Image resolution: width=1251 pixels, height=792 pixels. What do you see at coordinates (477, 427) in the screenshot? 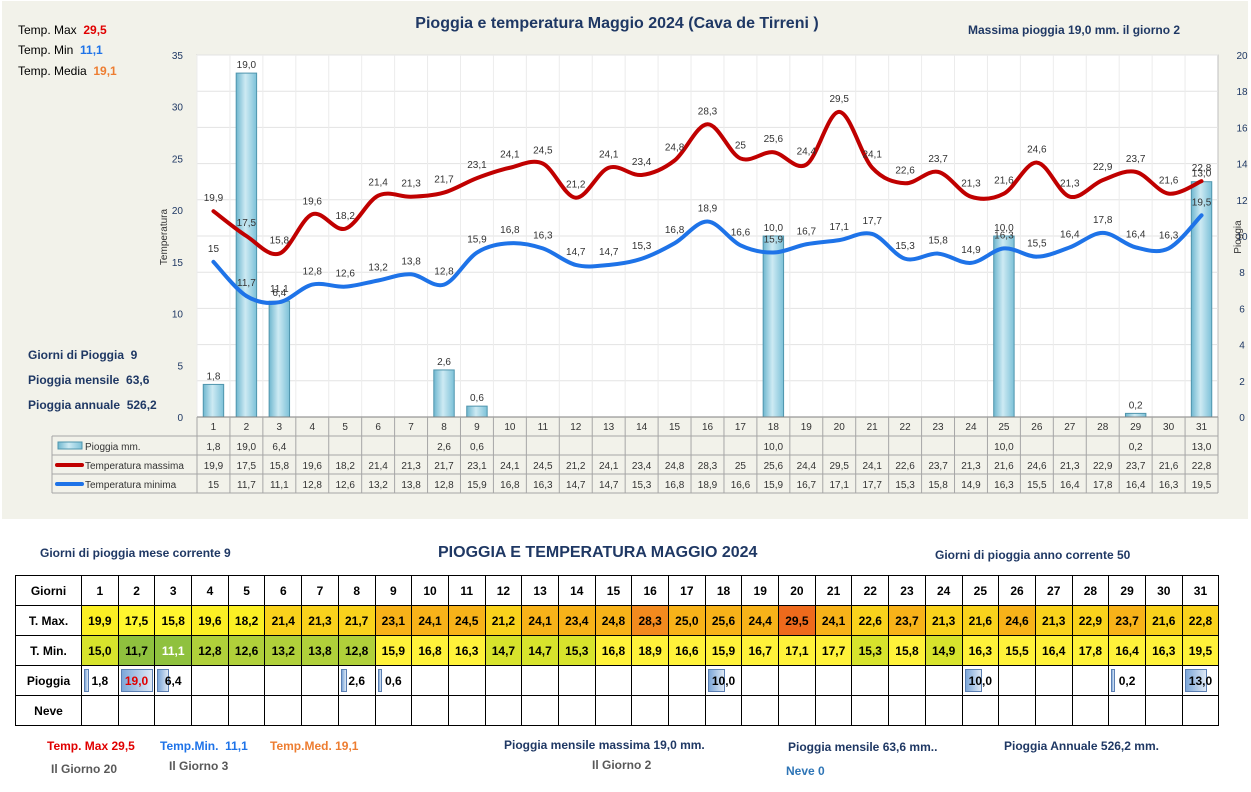
I see `x-tick-label: 9` at bounding box center [477, 427].